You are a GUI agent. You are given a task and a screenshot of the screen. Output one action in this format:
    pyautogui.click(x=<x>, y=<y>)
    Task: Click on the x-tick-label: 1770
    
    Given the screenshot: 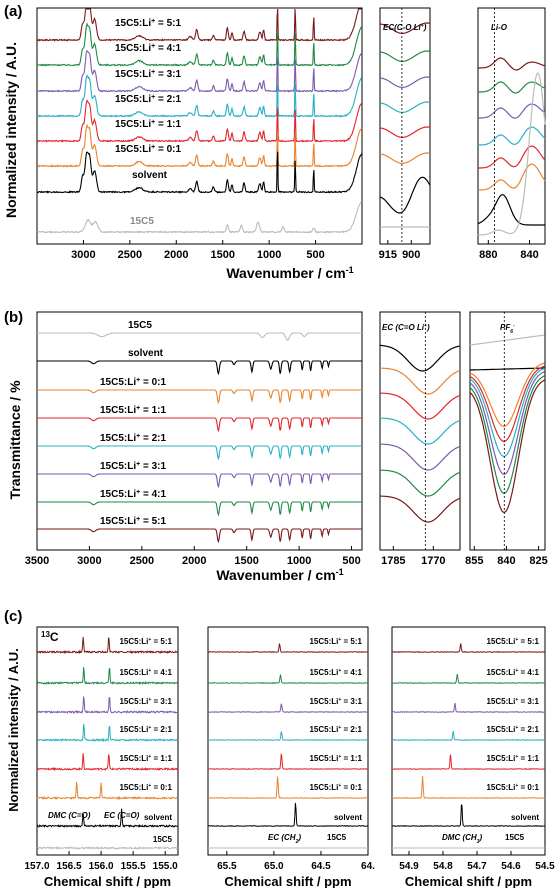 What is the action you would take?
    pyautogui.click(x=433, y=561)
    